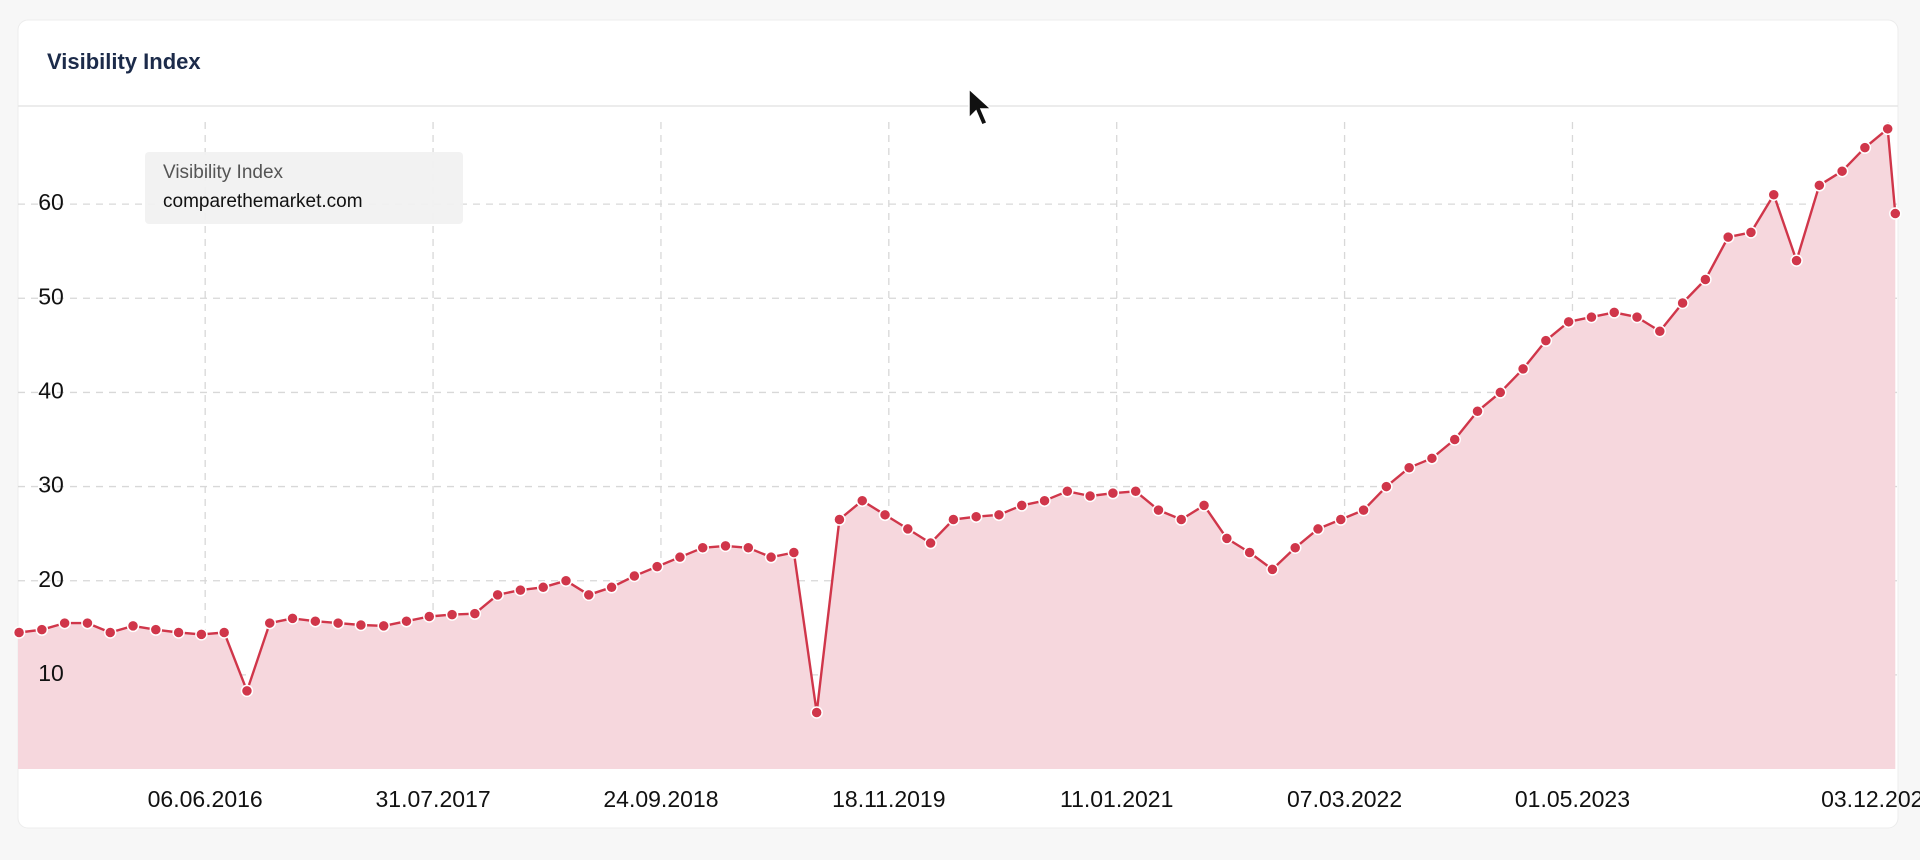  I want to click on y-tick-label: 10, so click(51, 673).